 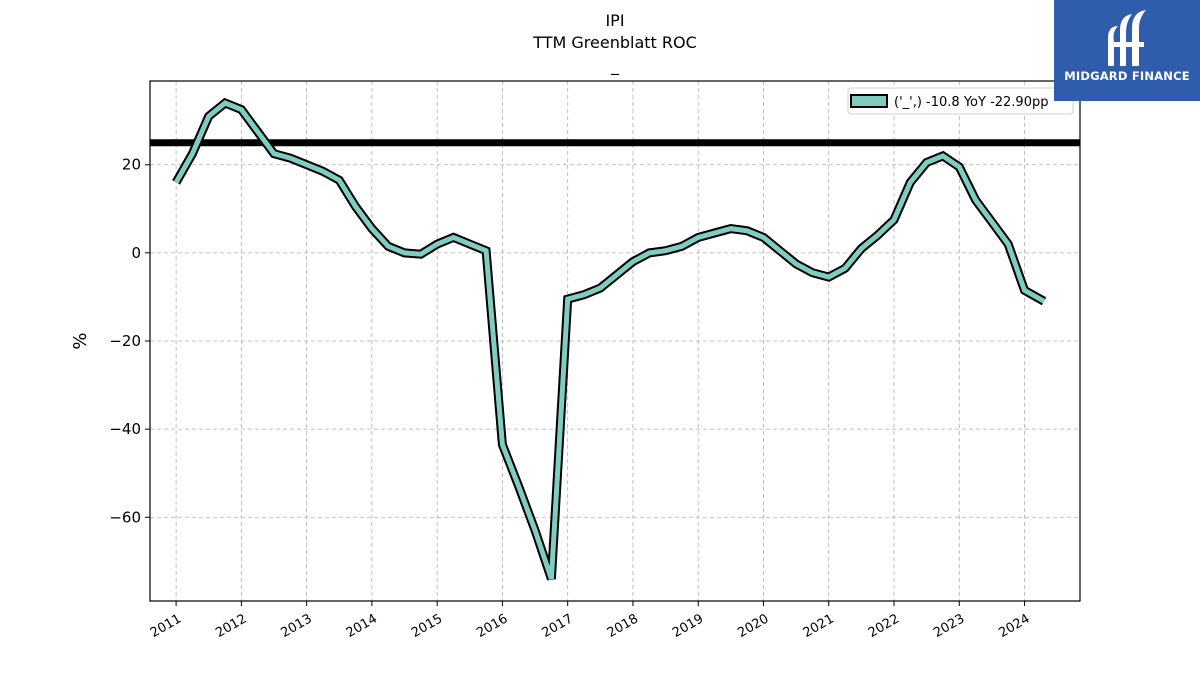 I want to click on x-tick-label: 2011, so click(x=166, y=626).